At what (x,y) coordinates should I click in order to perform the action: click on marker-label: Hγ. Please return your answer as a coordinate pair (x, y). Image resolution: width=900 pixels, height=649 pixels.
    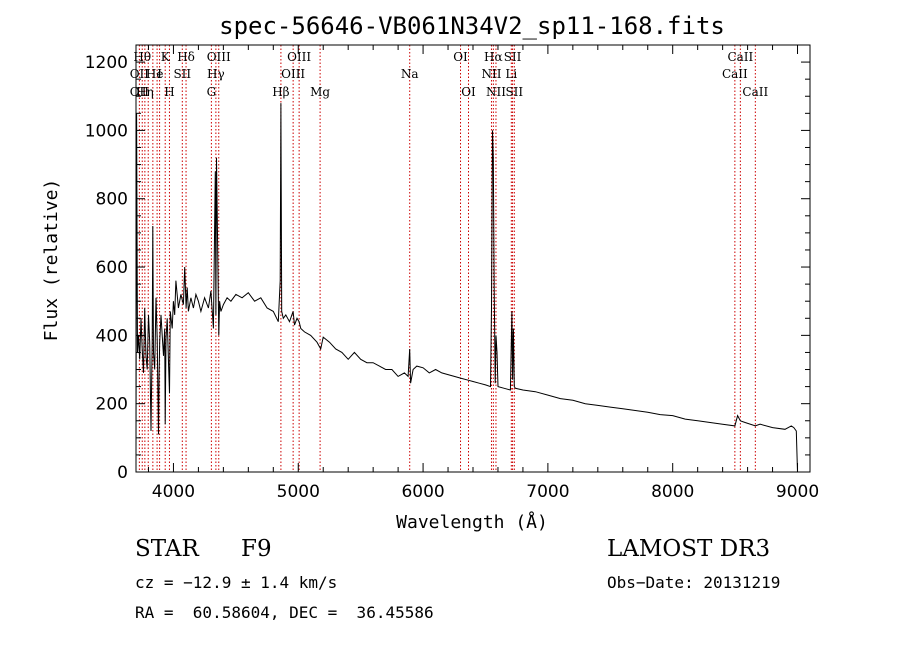
    Looking at the image, I should click on (216, 74).